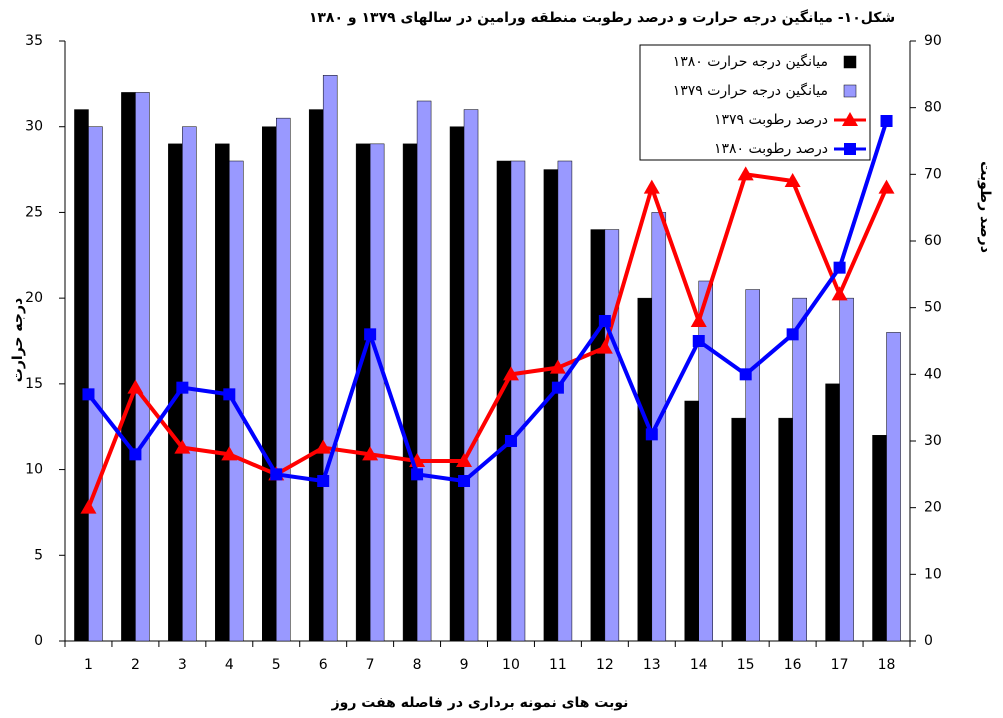 Image resolution: width=1003 pixels, height=718 pixels. What do you see at coordinates (750, 90) in the screenshot?
I see `legend-label: میانگین درجه حرارت ۱۳۷۹` at bounding box center [750, 90].